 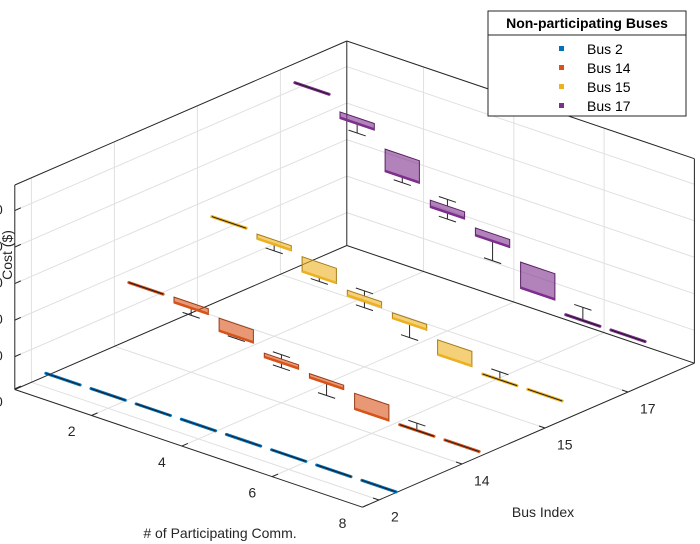 I want to click on x-tick-label: 2, so click(x=72, y=431).